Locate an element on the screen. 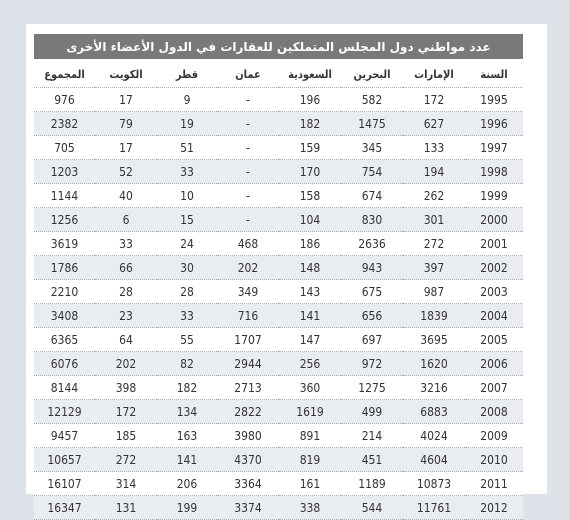 The width and height of the screenshot is (569, 520). cell-bahrain: 2636 is located at coordinates (372, 243).